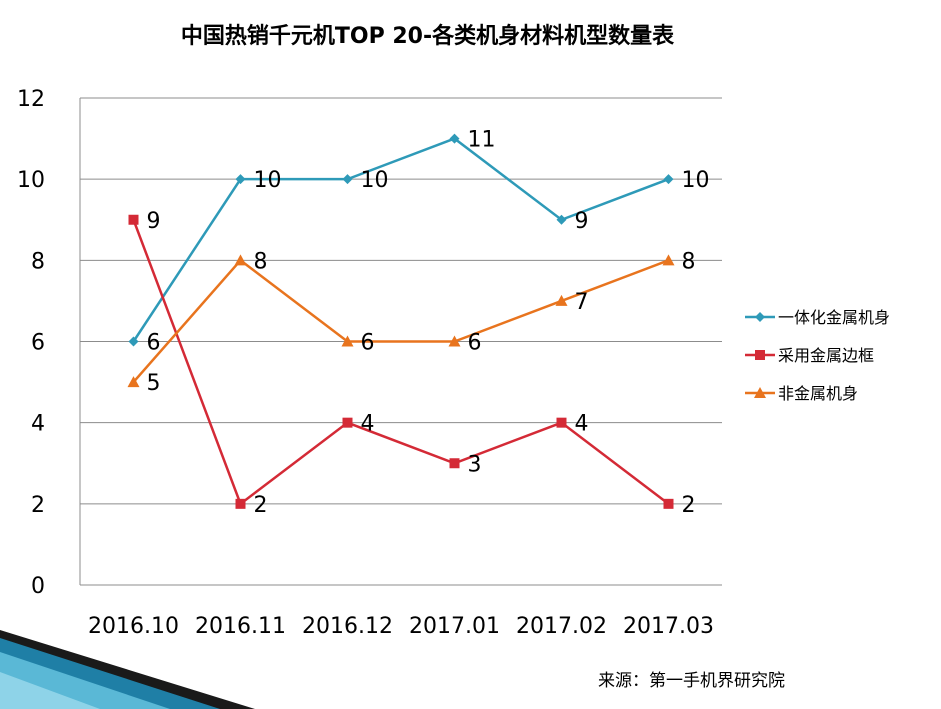 The height and width of the screenshot is (709, 941). What do you see at coordinates (475, 464) in the screenshot?
I see `data-label: 3` at bounding box center [475, 464].